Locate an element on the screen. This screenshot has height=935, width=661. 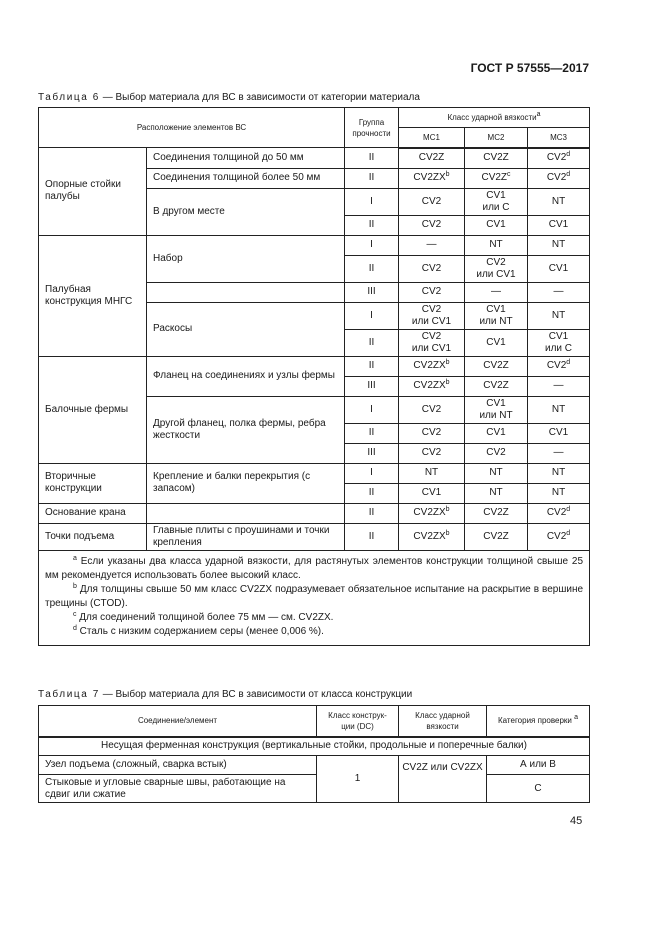
table-row: II CV2 CV1 CV1 is located at coordinates (315, 225).